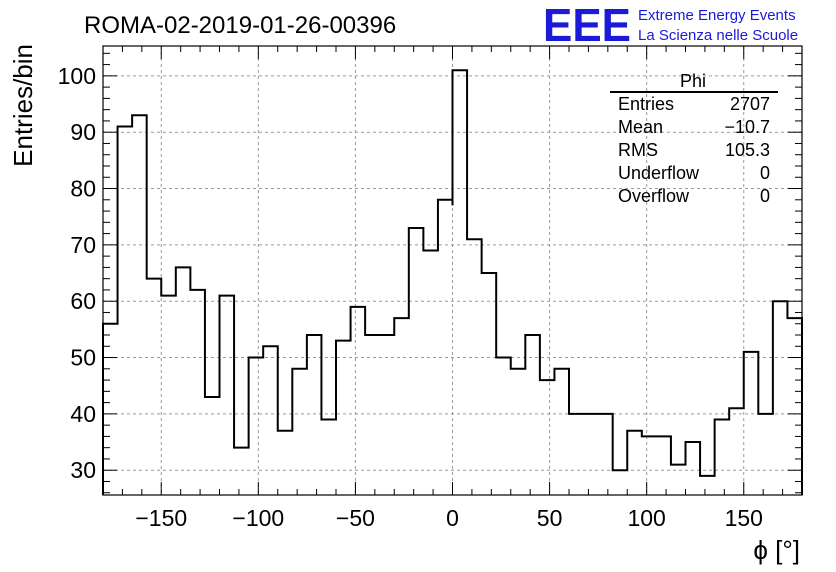  I want to click on x-tick-label: −100, so click(258, 518).